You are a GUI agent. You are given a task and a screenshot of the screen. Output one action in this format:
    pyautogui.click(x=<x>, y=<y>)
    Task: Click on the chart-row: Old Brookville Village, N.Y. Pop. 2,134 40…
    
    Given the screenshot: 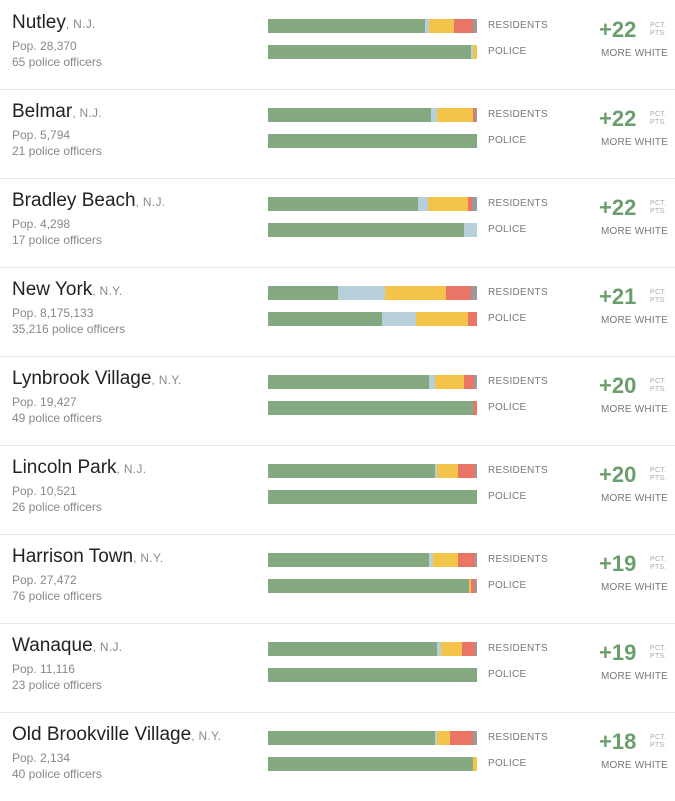 What is the action you would take?
    pyautogui.click(x=337, y=756)
    